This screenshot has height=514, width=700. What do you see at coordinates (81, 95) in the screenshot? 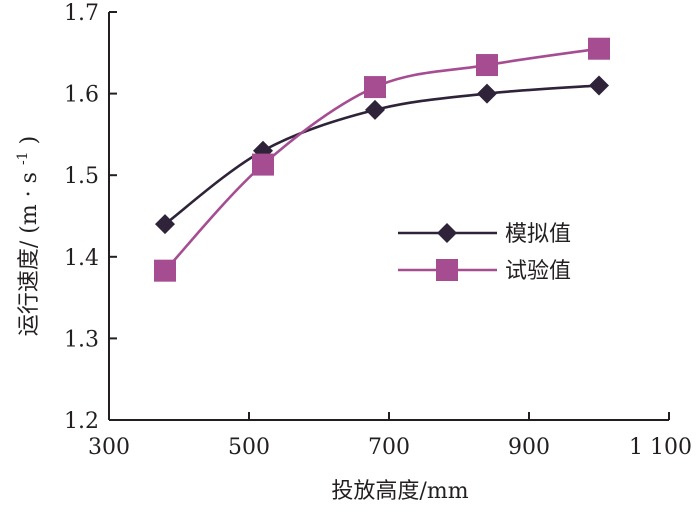
I see `y-tick-label: 1.6` at bounding box center [81, 95].